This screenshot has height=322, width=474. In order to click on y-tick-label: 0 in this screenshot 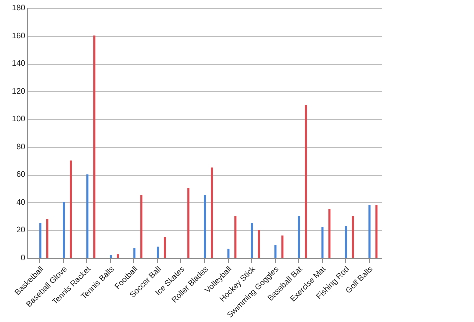, I will do `click(23, 258)`.